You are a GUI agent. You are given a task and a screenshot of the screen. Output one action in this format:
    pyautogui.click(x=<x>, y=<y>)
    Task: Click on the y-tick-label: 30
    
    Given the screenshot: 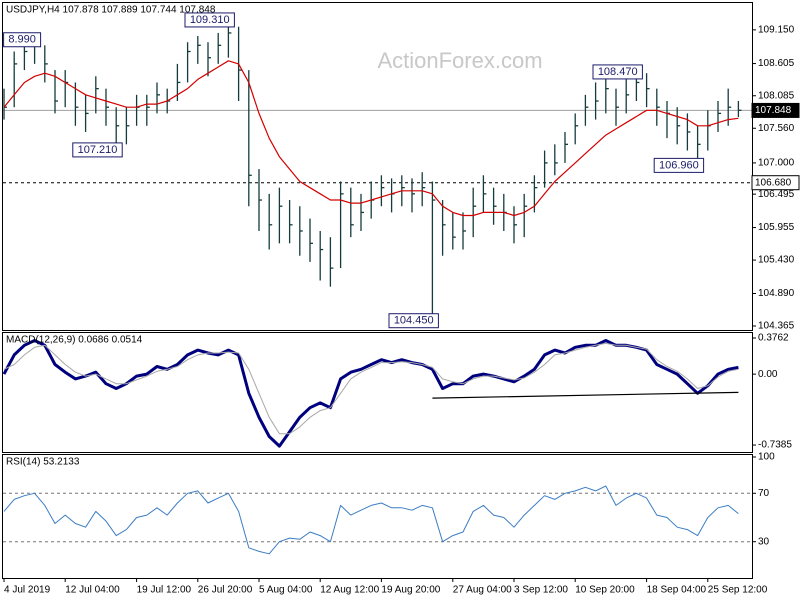 What is the action you would take?
    pyautogui.click(x=764, y=541)
    